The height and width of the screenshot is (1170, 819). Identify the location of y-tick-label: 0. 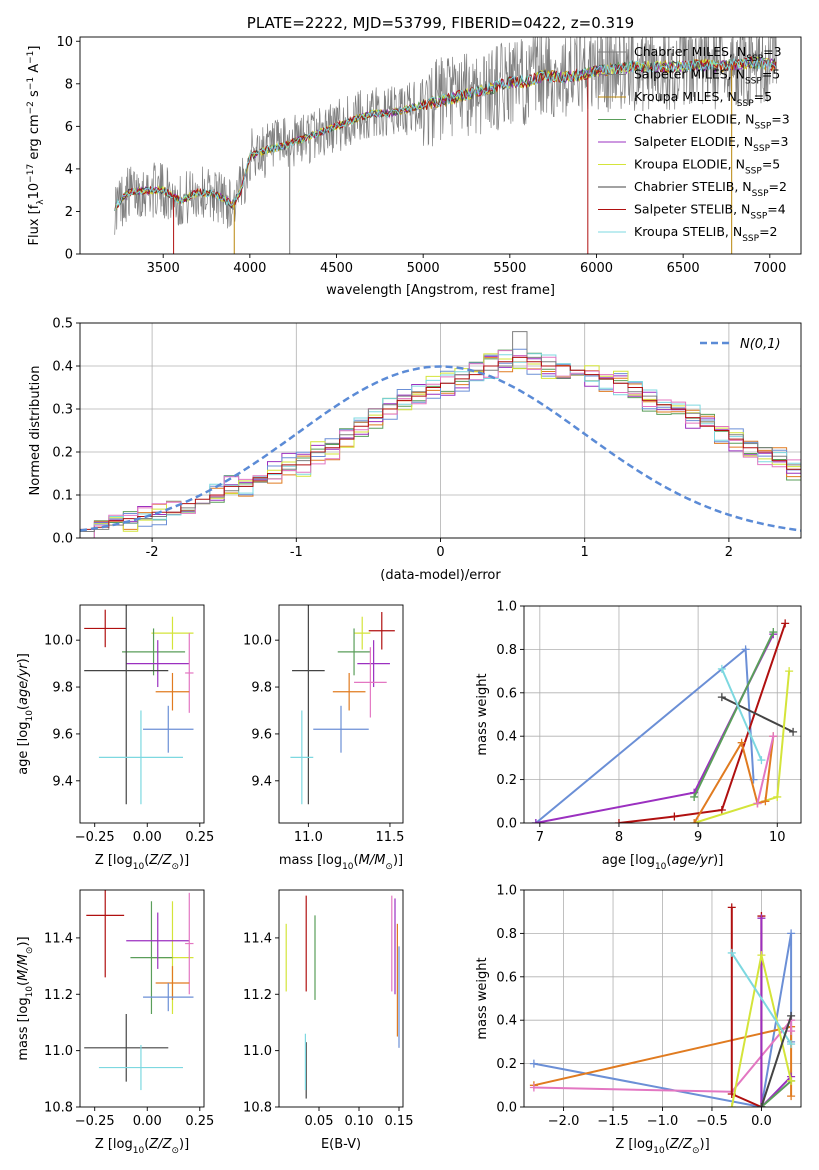
(69, 255).